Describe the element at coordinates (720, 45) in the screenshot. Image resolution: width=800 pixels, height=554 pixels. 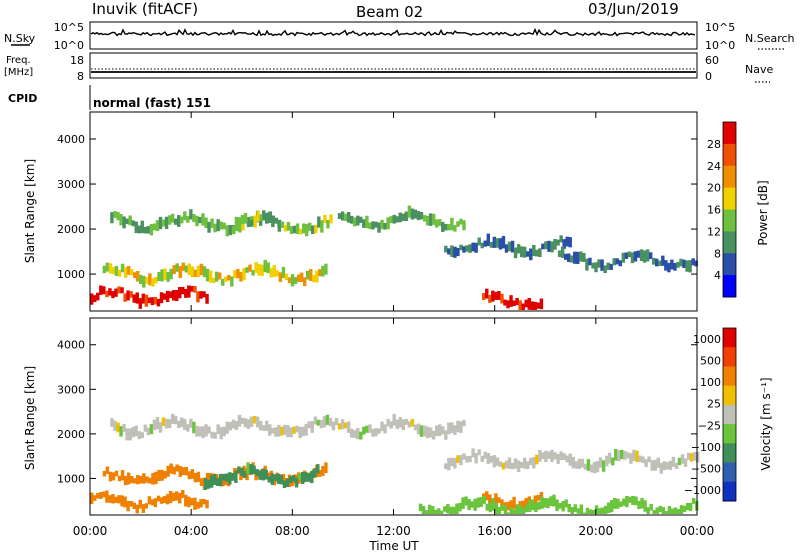
I see `nsearch-tick-bottom: 10^0` at that location.